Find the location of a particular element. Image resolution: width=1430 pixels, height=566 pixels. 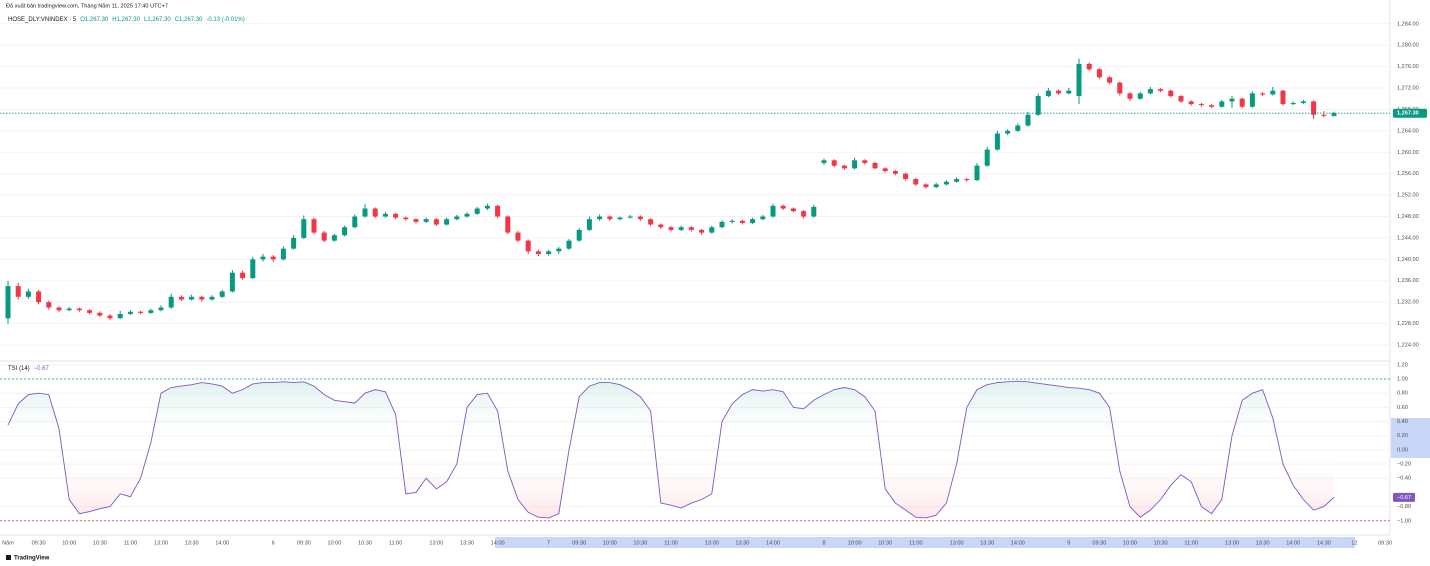

y-tick-label: 1,260.00 is located at coordinates (1408, 153).